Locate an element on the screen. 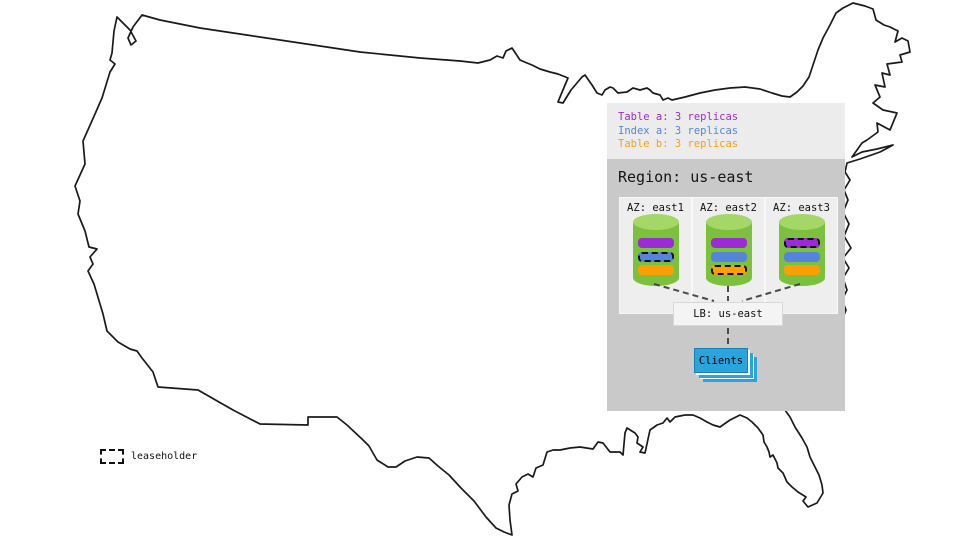  az-east1: AZ: east1 is located at coordinates (655, 255).